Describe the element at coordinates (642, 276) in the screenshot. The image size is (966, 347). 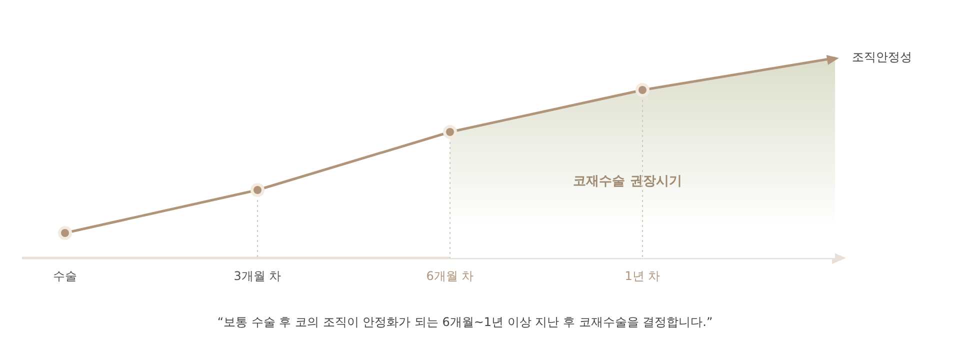
I see `x-tick-label: 1년 차` at that location.